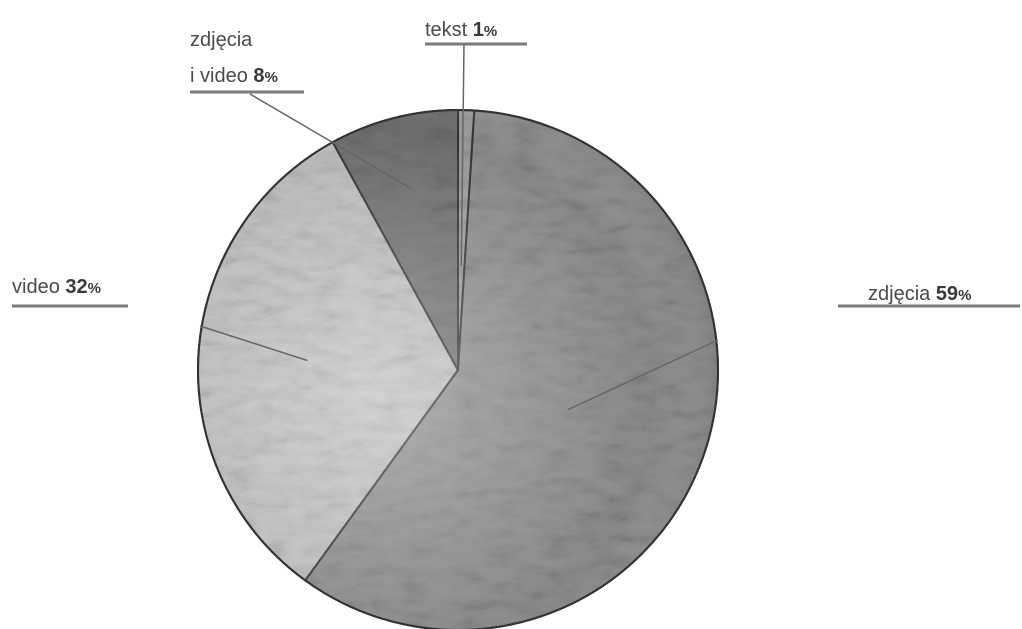 This screenshot has width=1022, height=629. Describe the element at coordinates (919, 294) in the screenshot. I see `slice-label-zdjęcia: zdjęcia 59%` at that location.